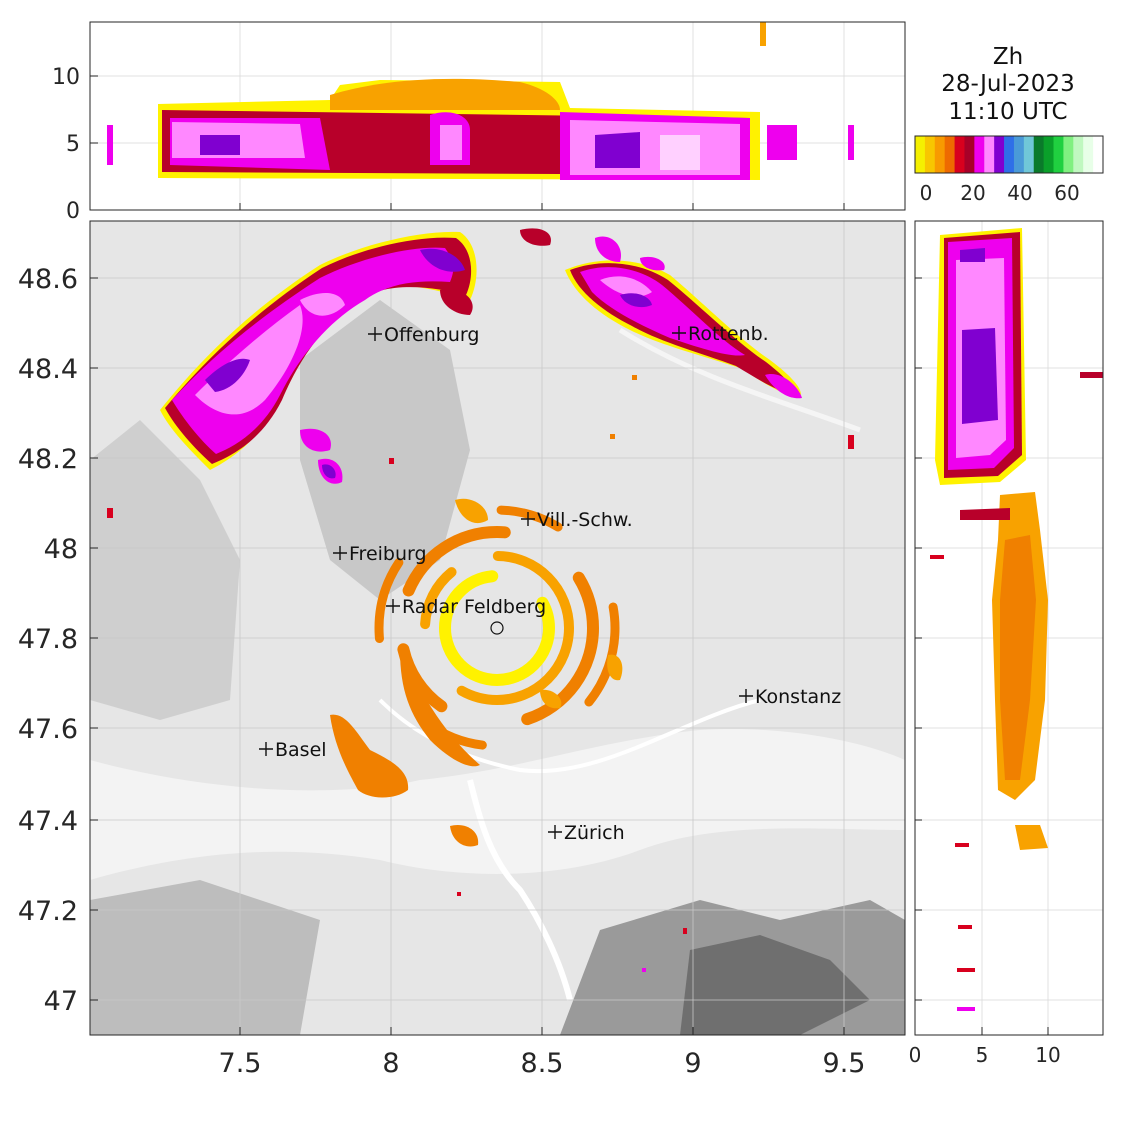 This screenshot has height=1125, width=1125. What do you see at coordinates (1019, 193) in the screenshot?
I see `colorbar-tick-label: 40` at bounding box center [1019, 193].